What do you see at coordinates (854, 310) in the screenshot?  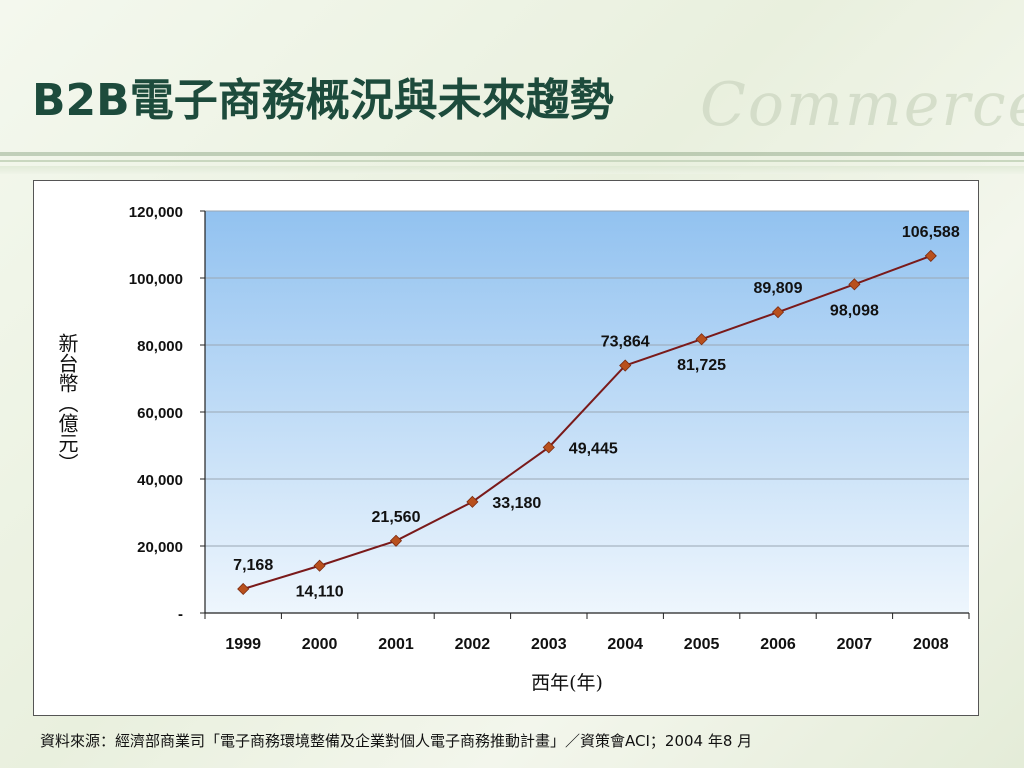 I see `data-label: 98,098` at bounding box center [854, 310].